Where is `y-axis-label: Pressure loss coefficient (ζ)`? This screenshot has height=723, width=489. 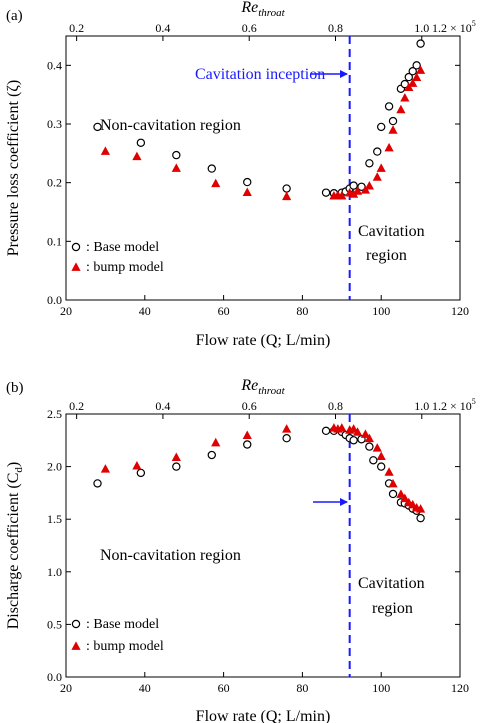 y-axis-label: Pressure loss coefficient (ζ) is located at coordinates (13, 168).